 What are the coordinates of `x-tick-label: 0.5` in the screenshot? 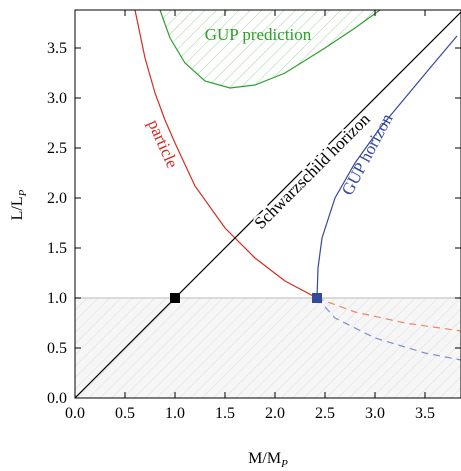 It's located at (125, 413).